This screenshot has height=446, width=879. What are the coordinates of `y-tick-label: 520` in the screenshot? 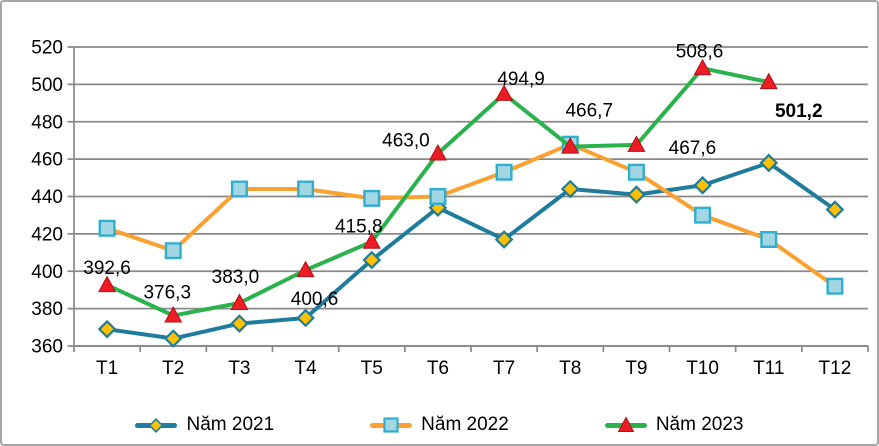 It's located at (47, 48).